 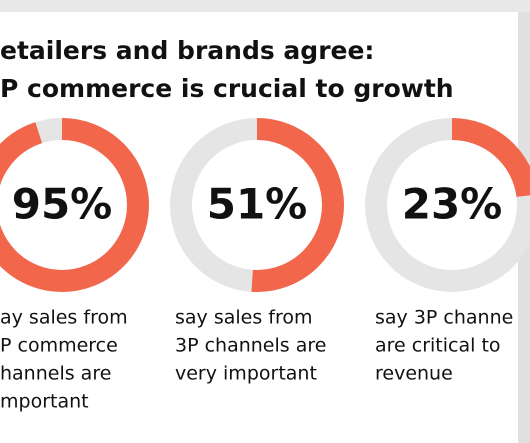 I want to click on caption-line: say 3P channe, so click(x=444, y=318).